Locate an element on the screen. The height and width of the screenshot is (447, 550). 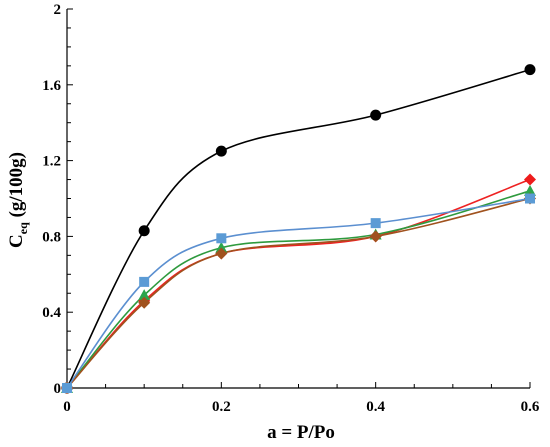
x-tick-label: 0.4 is located at coordinates (375, 407).